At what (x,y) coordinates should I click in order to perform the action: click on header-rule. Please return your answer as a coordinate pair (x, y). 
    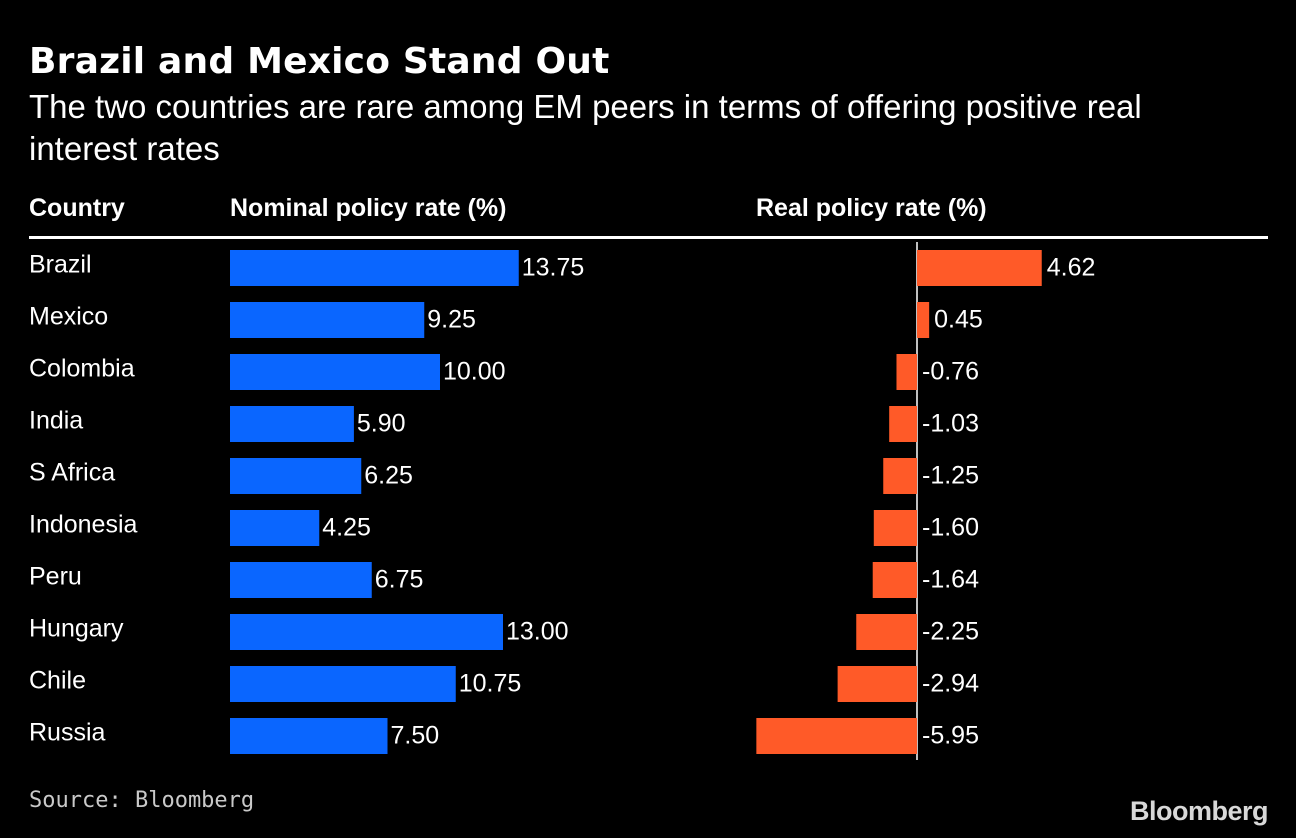
    Looking at the image, I should click on (648, 237).